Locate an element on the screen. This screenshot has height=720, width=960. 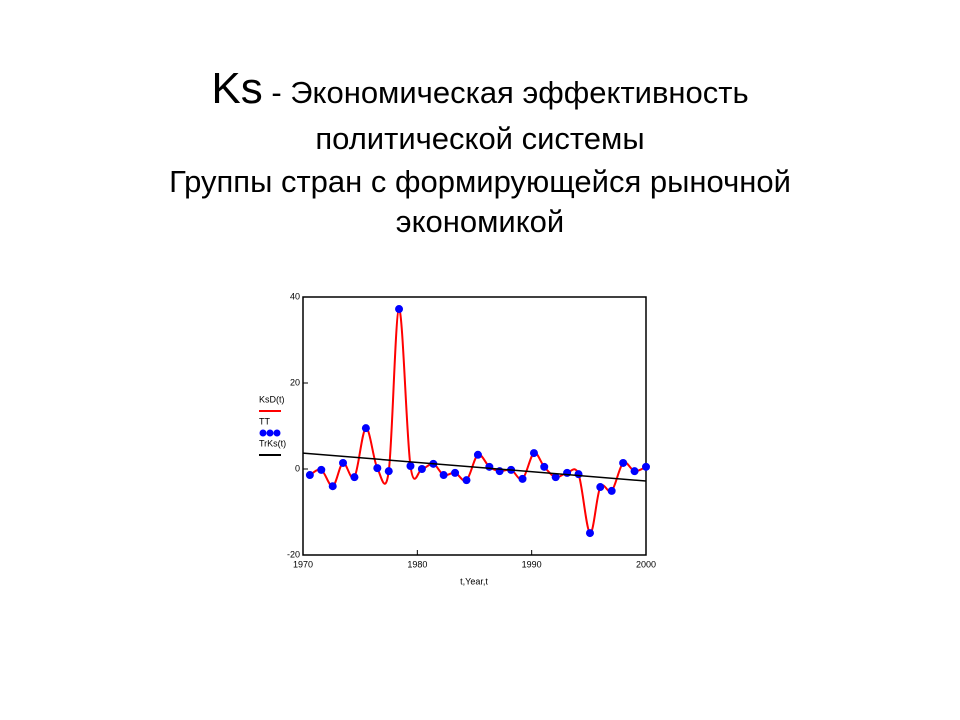
x-tick-label: 1980 is located at coordinates (417, 564).